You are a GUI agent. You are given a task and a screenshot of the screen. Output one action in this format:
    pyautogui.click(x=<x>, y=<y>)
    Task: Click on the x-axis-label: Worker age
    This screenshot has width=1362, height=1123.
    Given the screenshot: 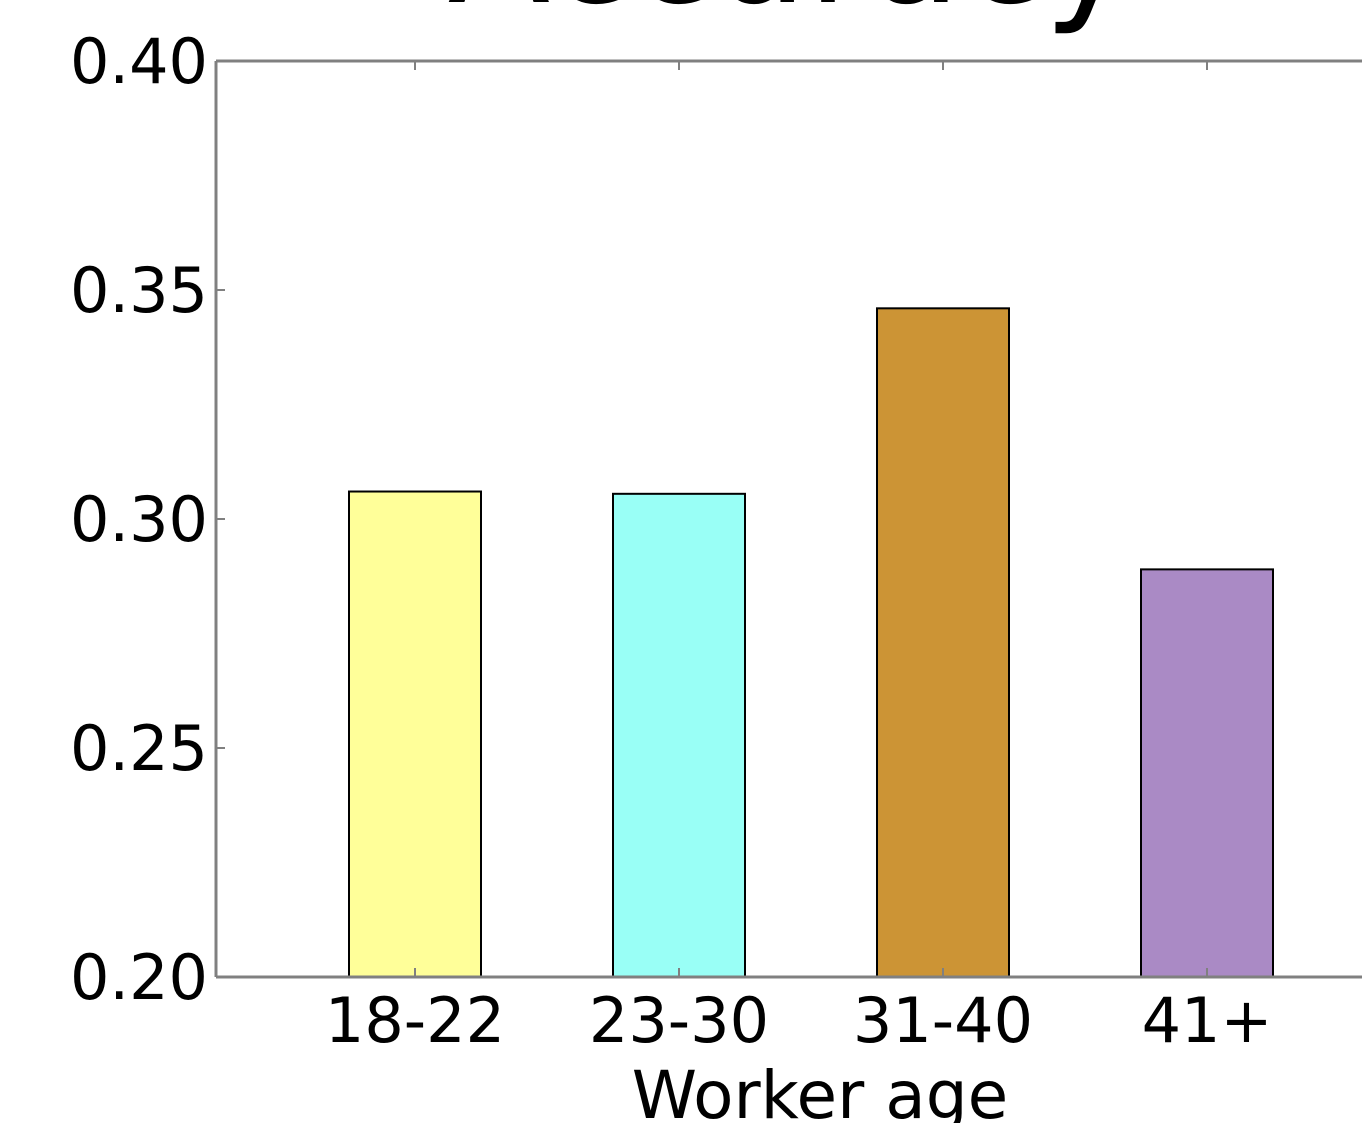 What is the action you would take?
    pyautogui.click(x=820, y=1090)
    